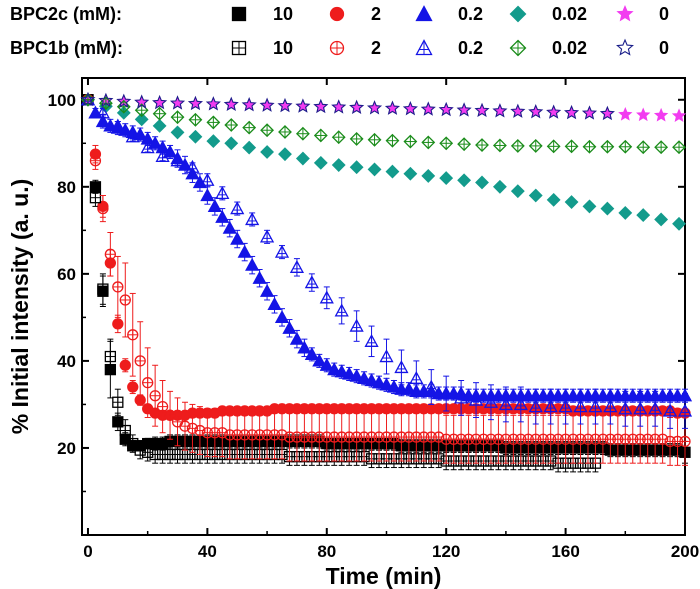 This screenshot has height=589, width=700. Describe the element at coordinates (449, 14) in the screenshot. I see `legend-item: 0.2` at that location.